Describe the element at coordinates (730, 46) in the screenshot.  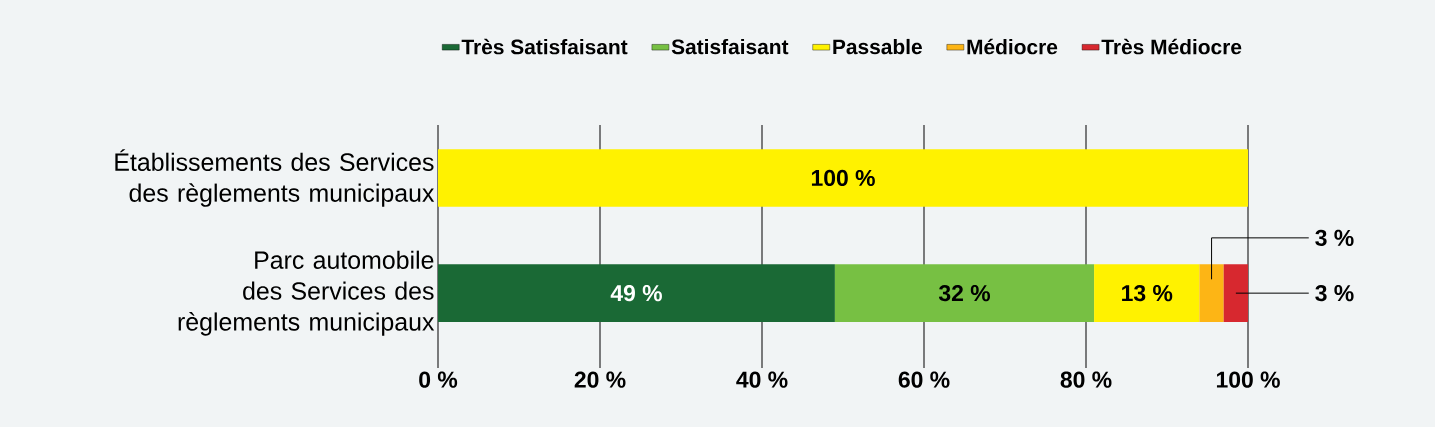
I see `legend-label: Satisfaisant` at that location.